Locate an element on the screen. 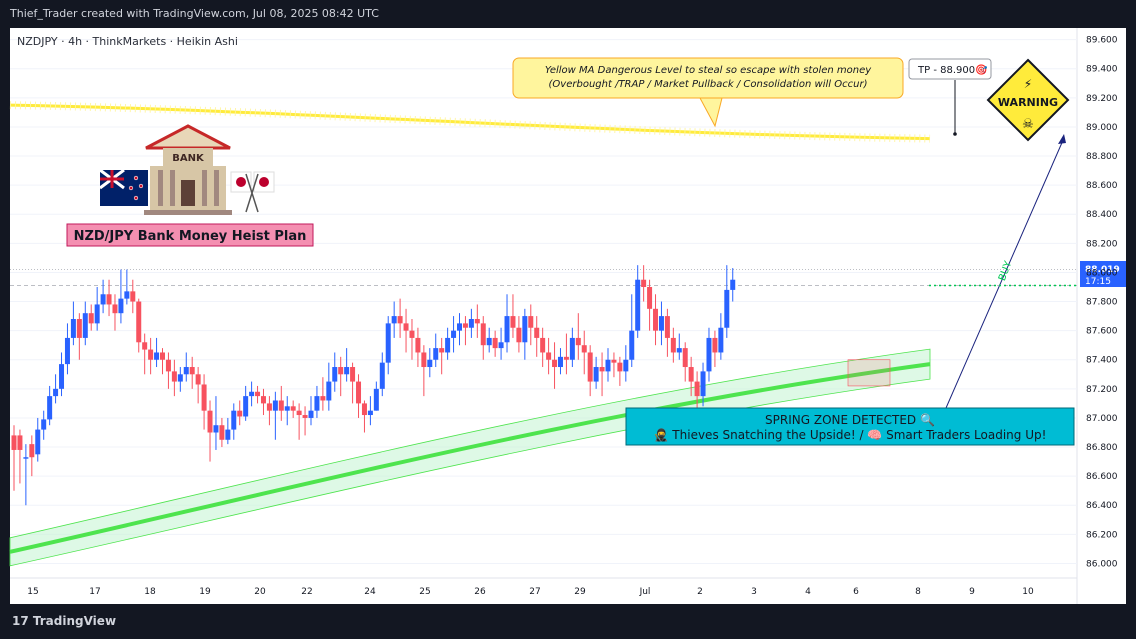  price-tick-label: 88.600 is located at coordinates (1102, 186).